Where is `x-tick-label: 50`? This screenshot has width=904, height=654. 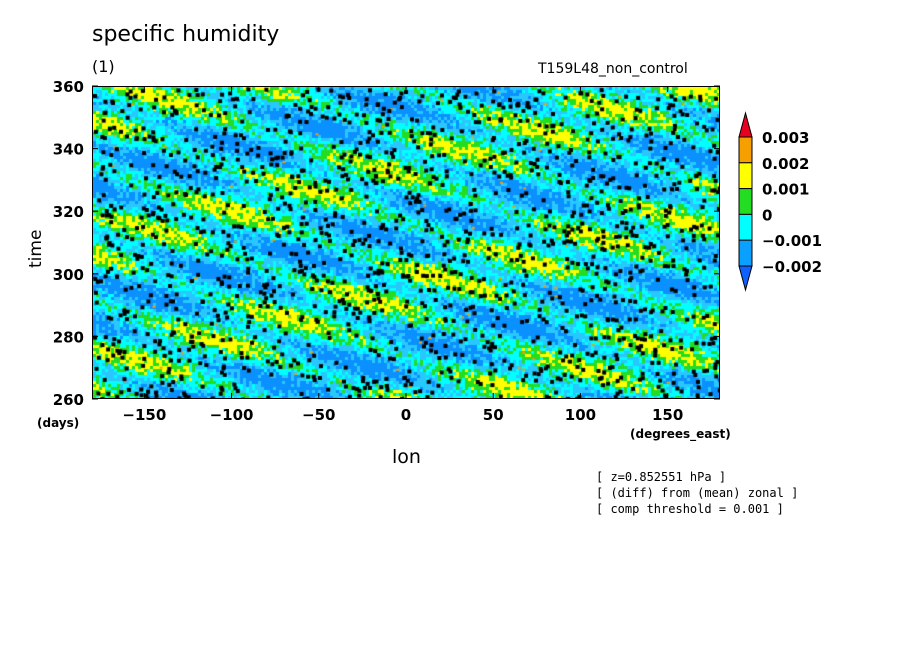 x-tick-label: 50 is located at coordinates (493, 415).